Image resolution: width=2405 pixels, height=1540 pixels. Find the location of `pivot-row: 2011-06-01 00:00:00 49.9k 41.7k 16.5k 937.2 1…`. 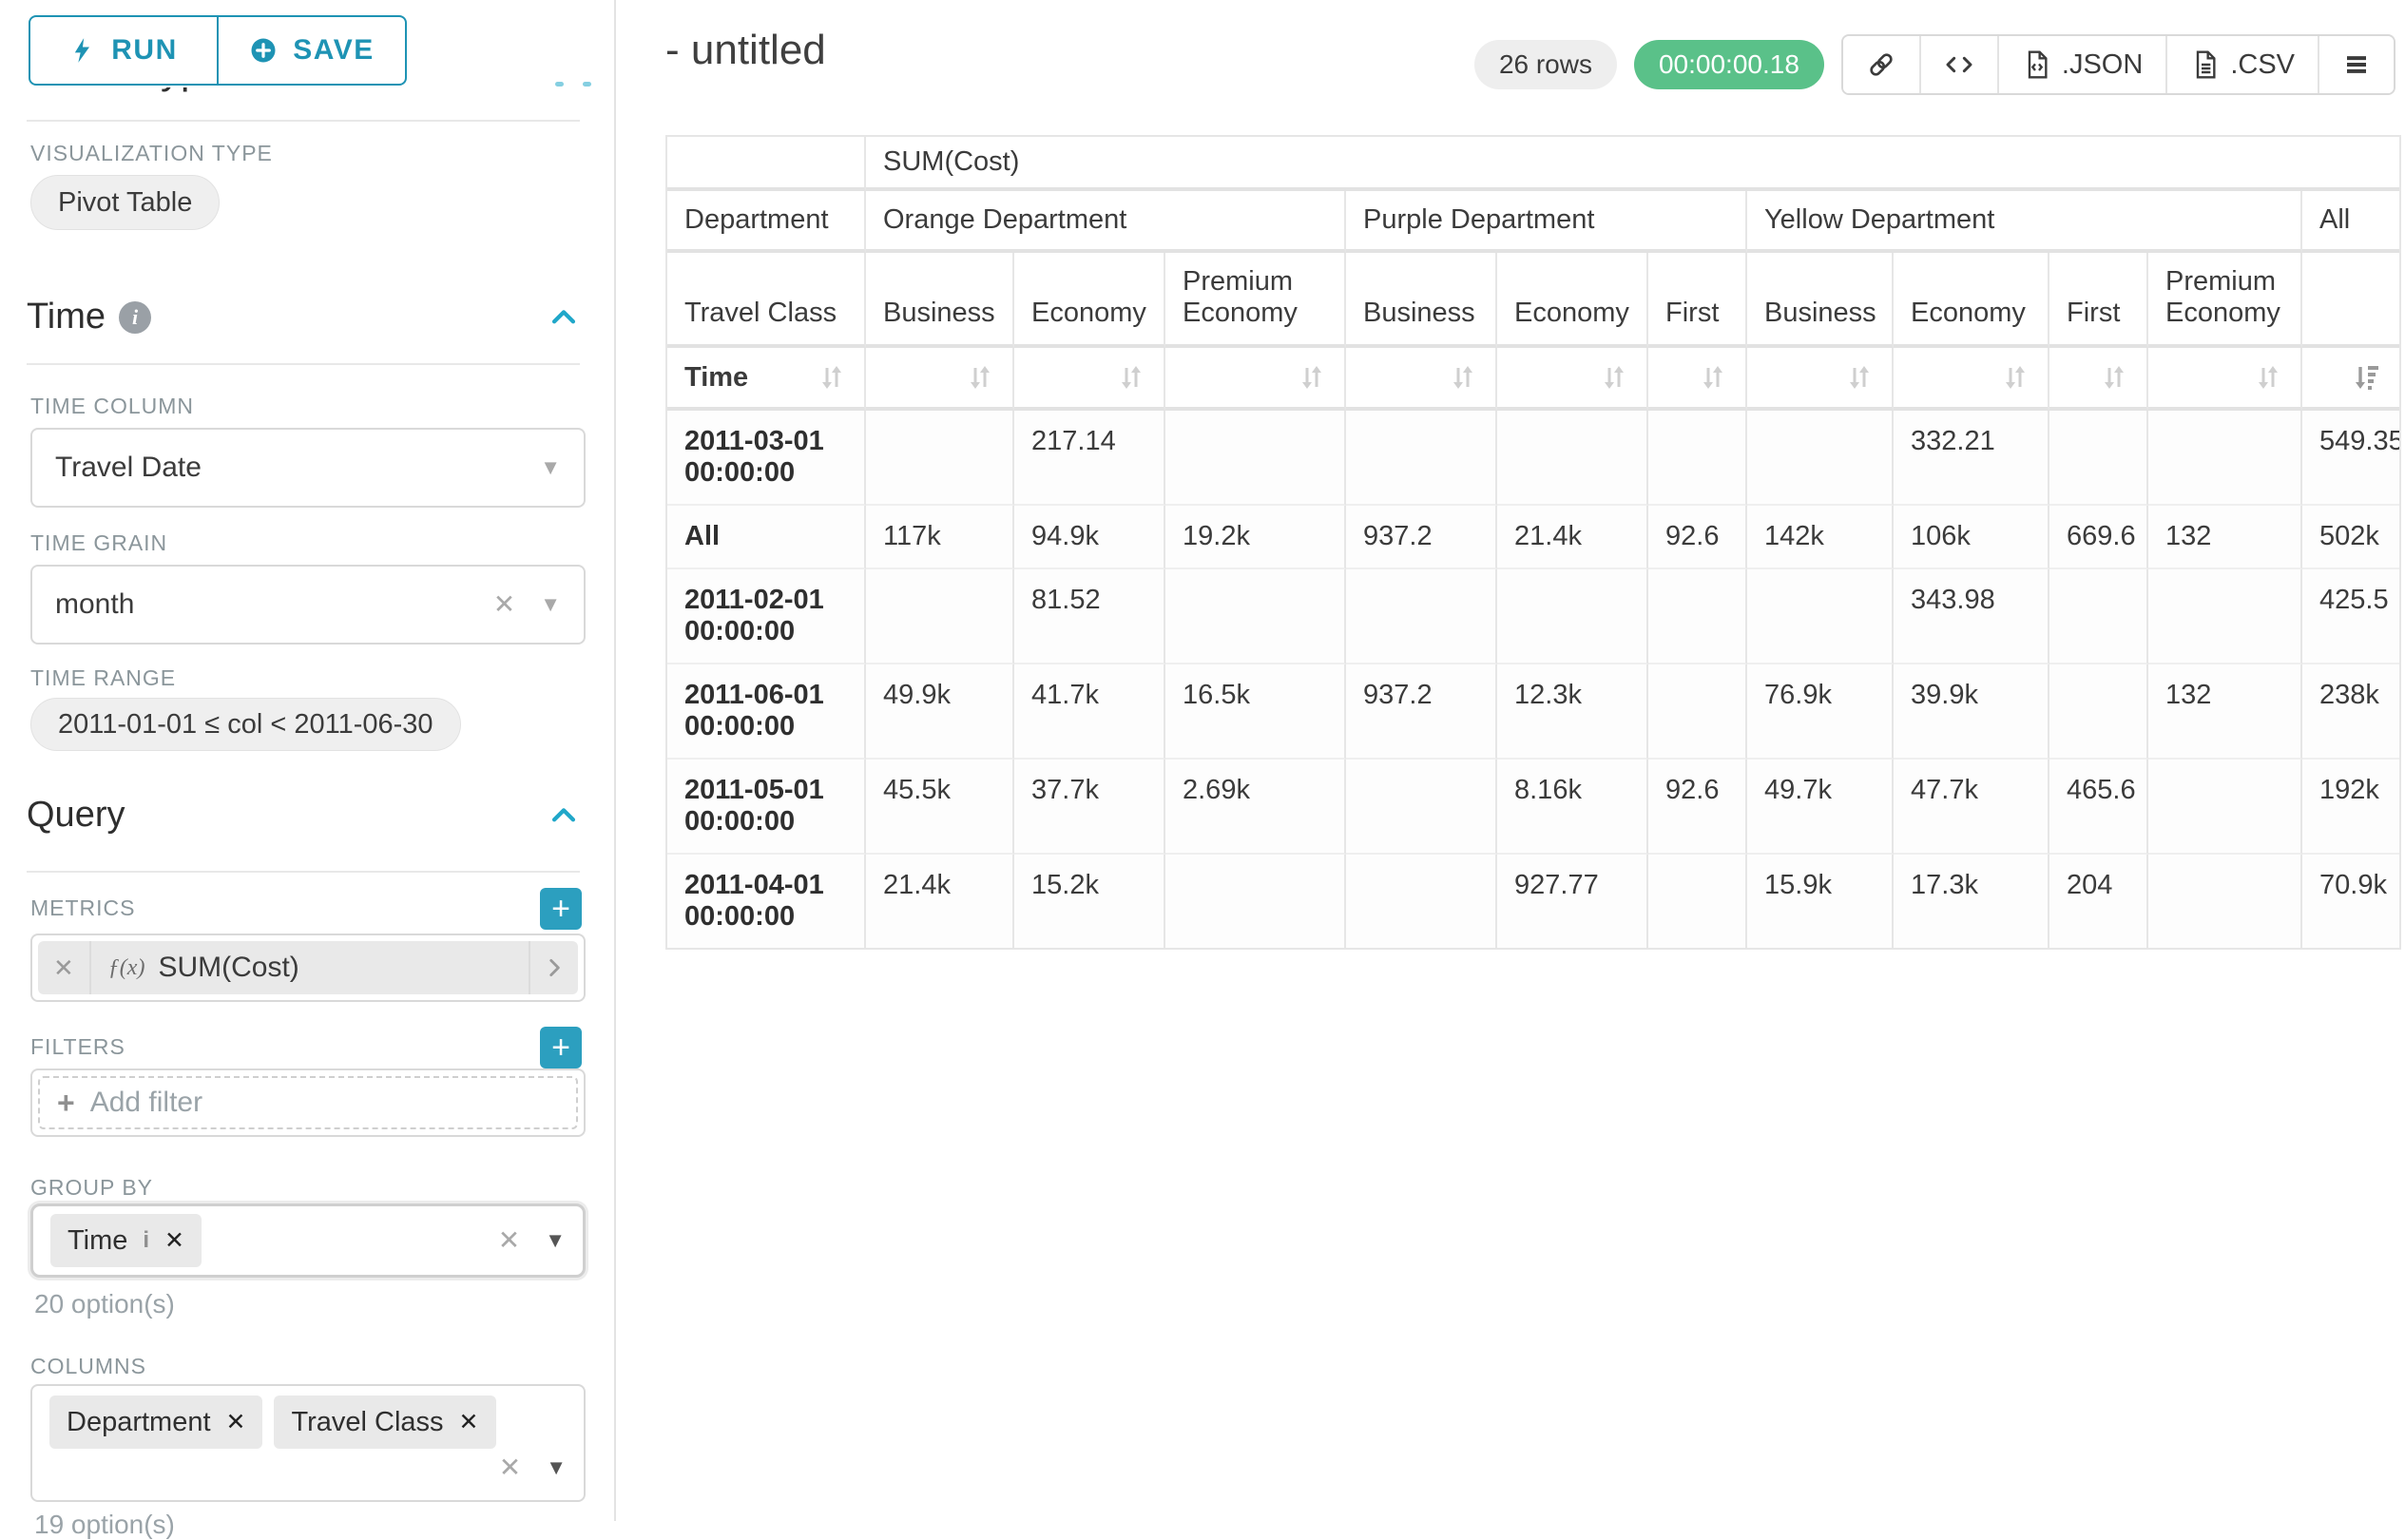

pivot-row: 2011-06-01 00:00:00 49.9k 41.7k 16.5k 937.2 1… is located at coordinates (1533, 712).